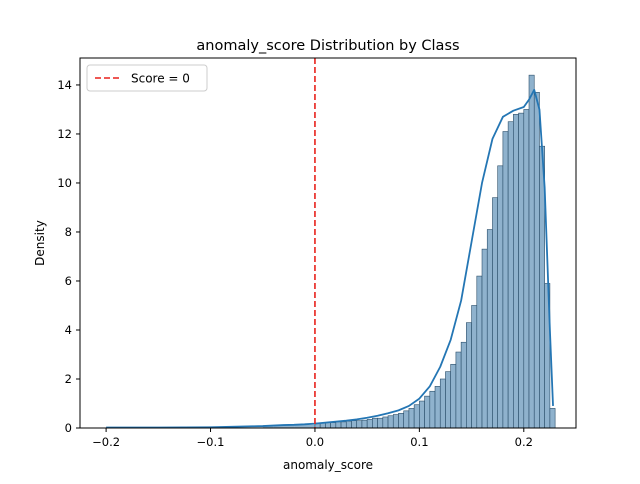  What do you see at coordinates (64, 183) in the screenshot?
I see `y-tick-label: 10` at bounding box center [64, 183].